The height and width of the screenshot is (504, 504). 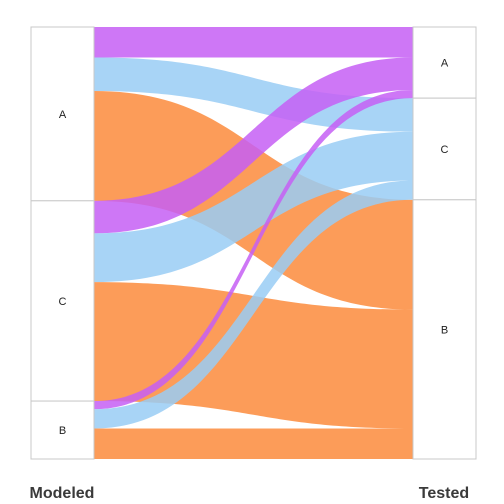 I want to click on node-label-left-A: A, so click(x=63, y=115).